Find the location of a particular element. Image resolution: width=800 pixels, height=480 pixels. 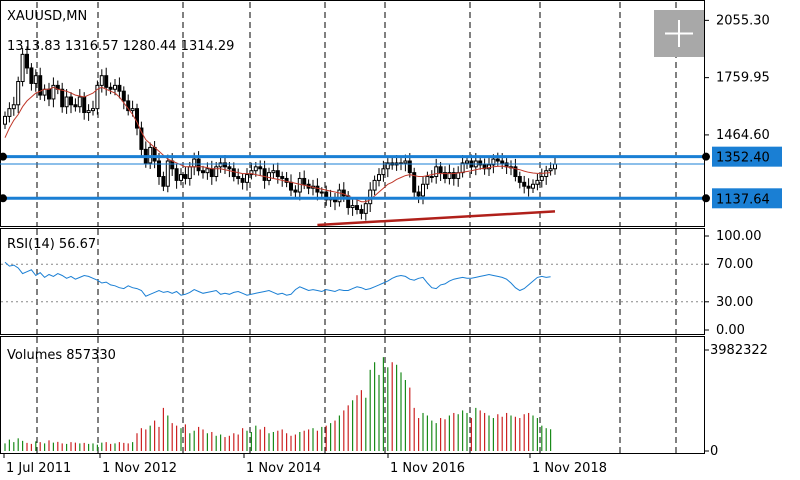

price-label: 1352.40 is located at coordinates (743, 158).